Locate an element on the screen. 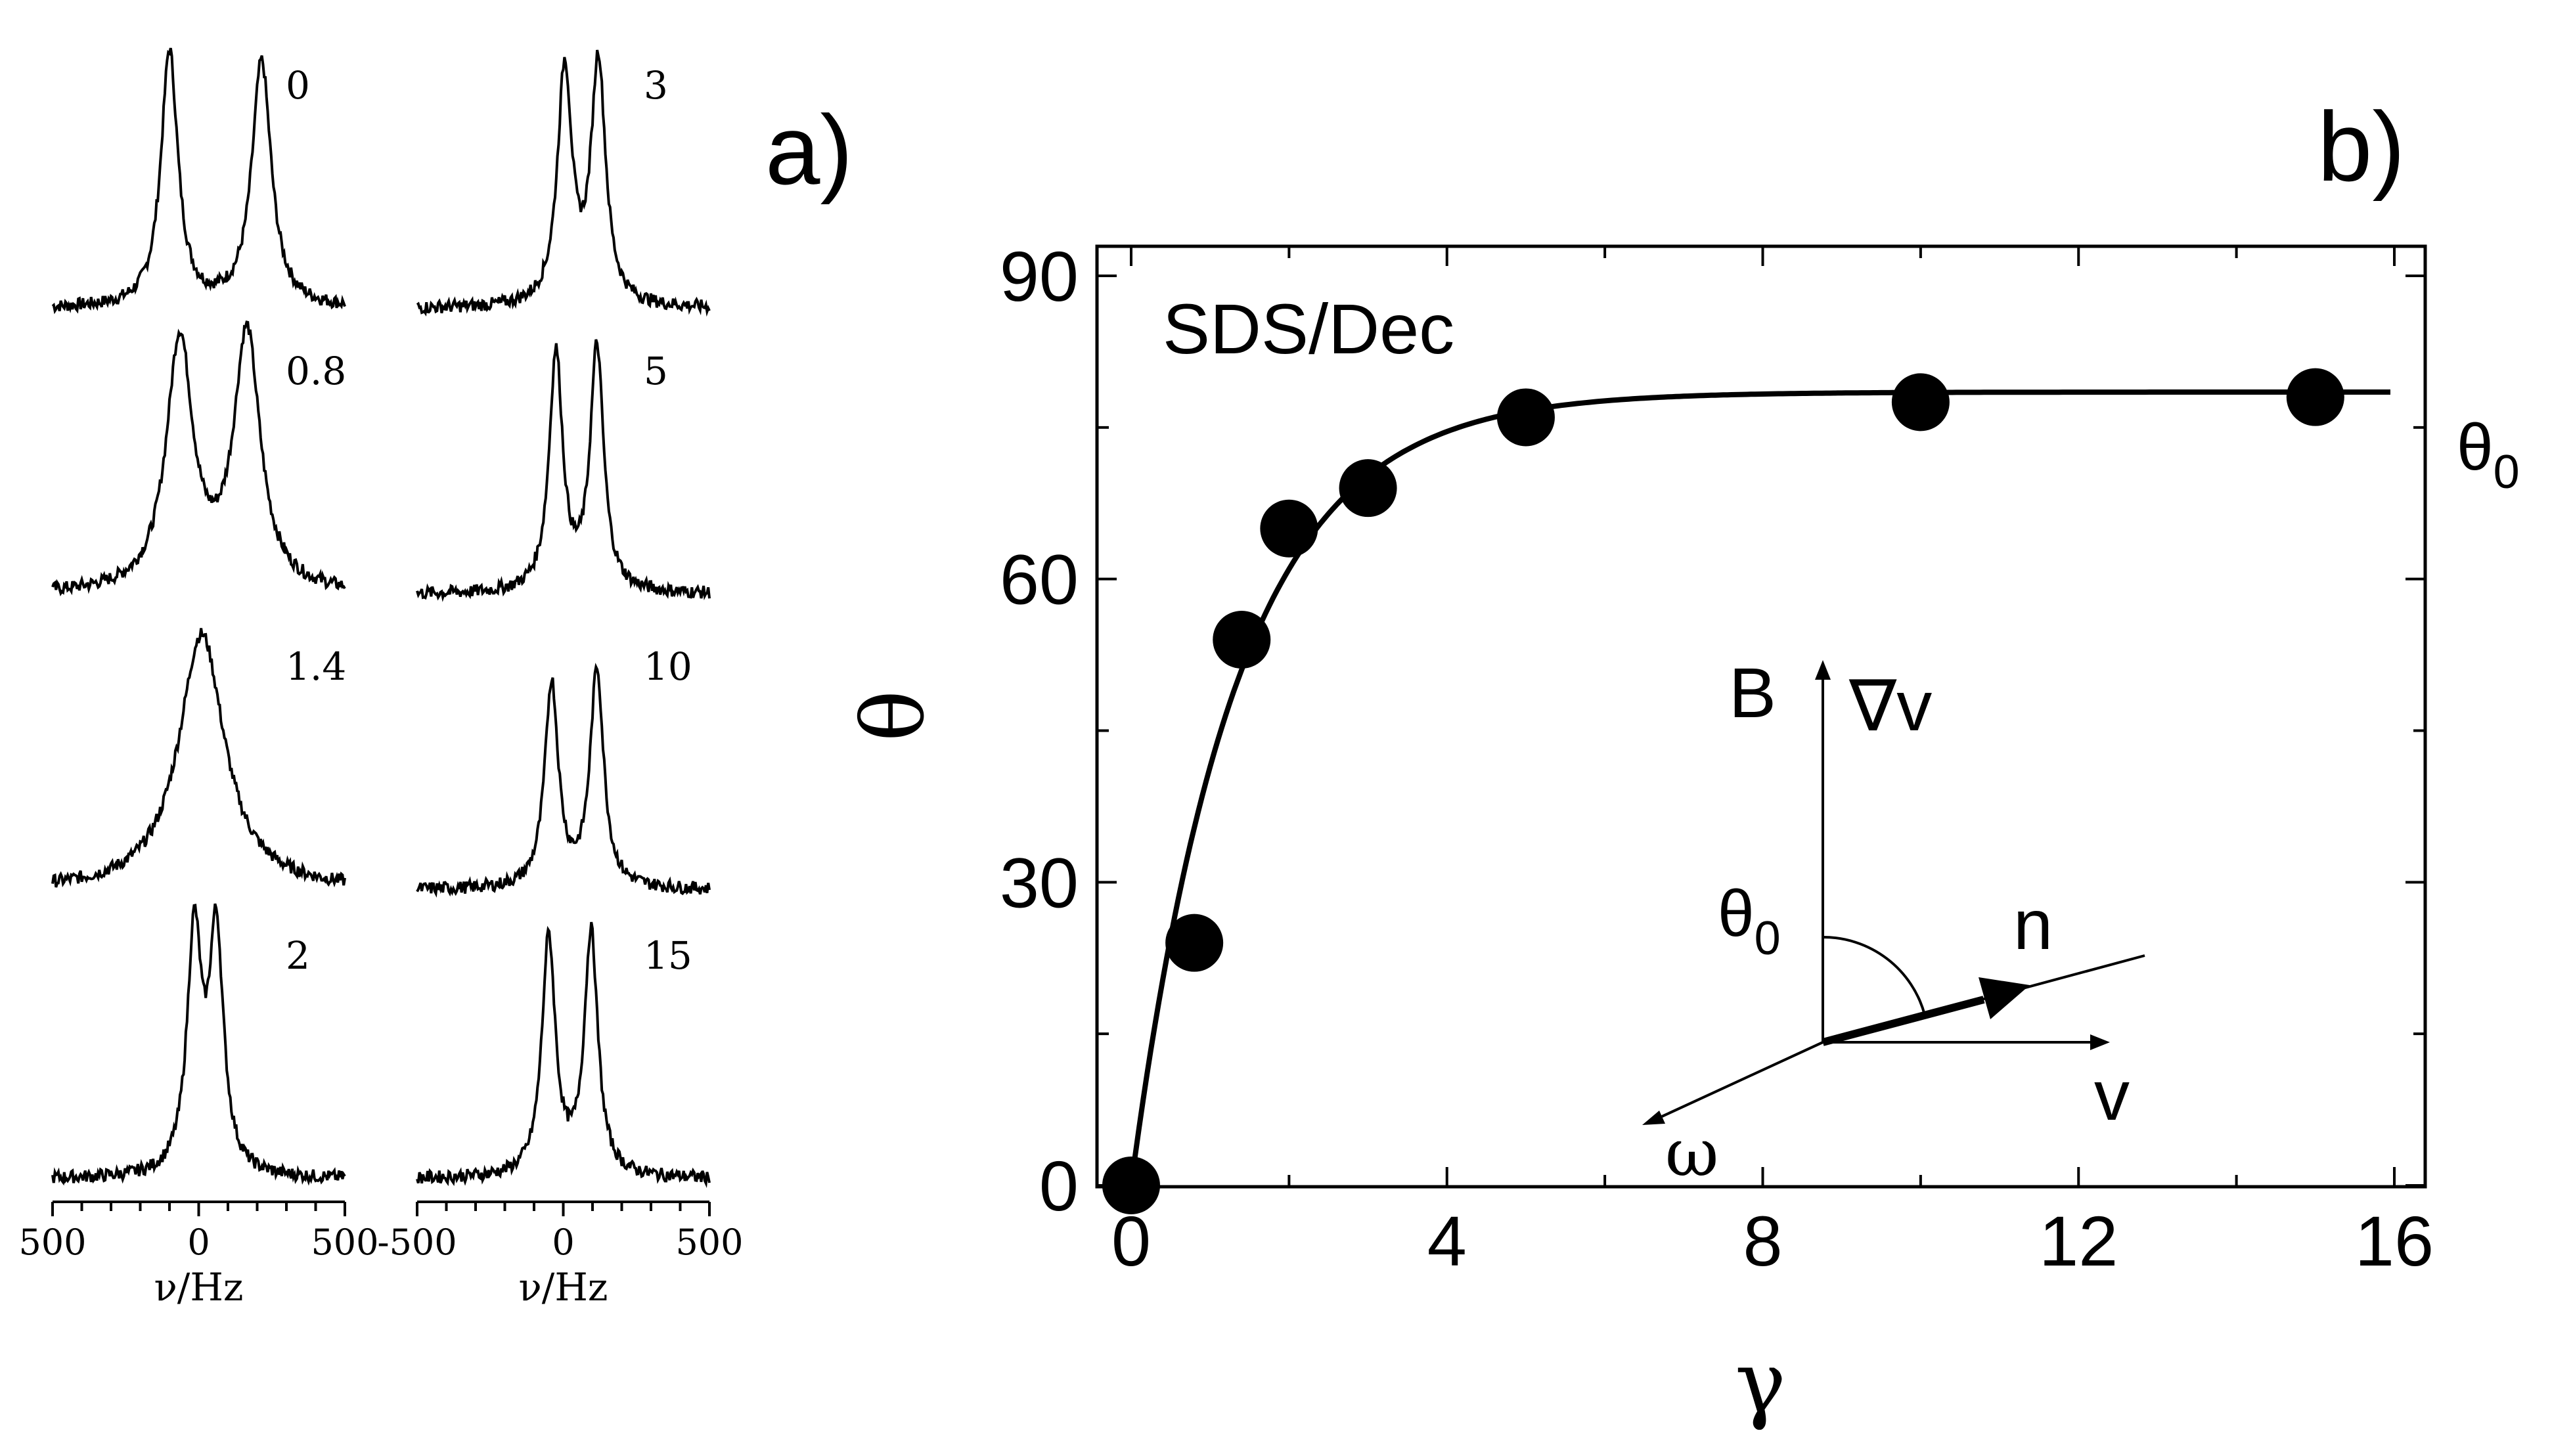  inset-label-omega: ω is located at coordinates (1692, 1152).